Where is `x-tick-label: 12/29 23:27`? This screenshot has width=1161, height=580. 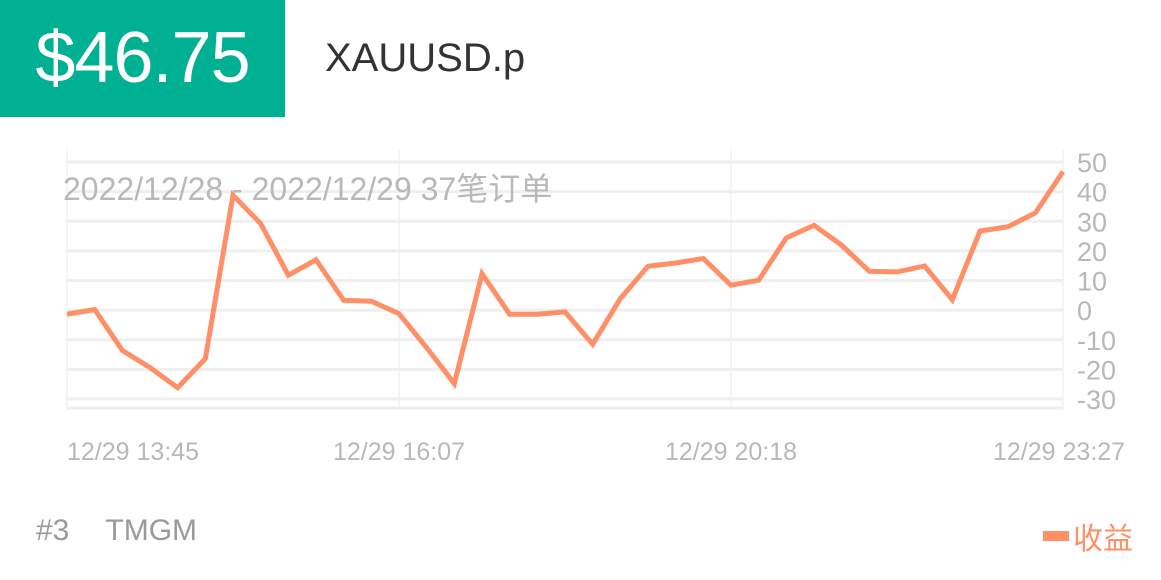 x-tick-label: 12/29 23:27 is located at coordinates (1059, 452).